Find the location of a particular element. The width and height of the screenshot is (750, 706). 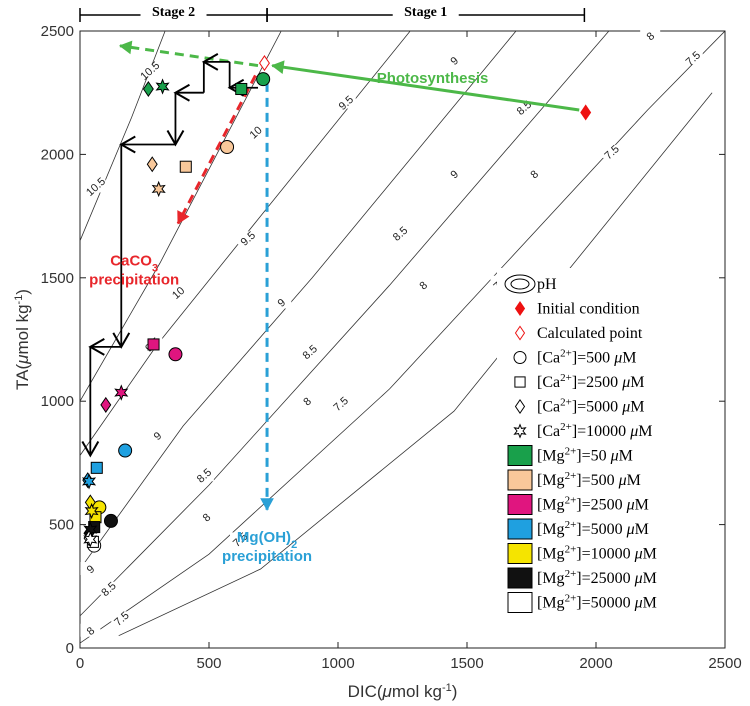

legend-ph-label: pH is located at coordinates (547, 284).